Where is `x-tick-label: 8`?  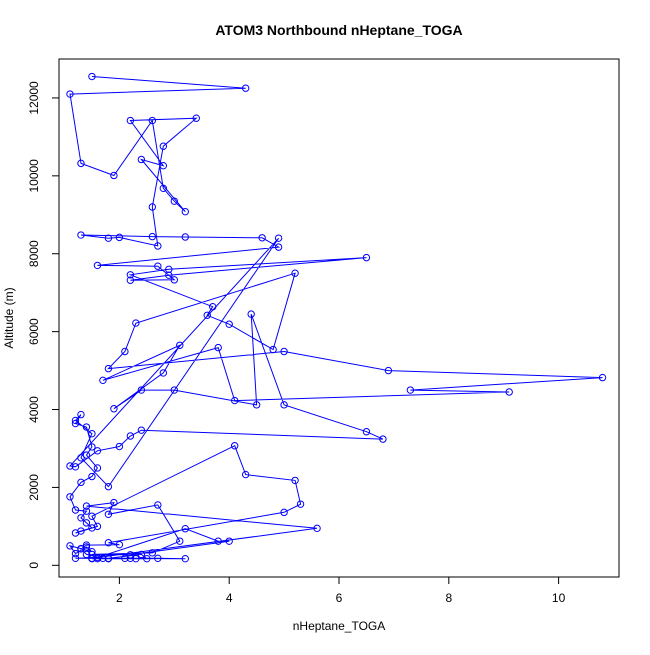 x-tick-label: 8 is located at coordinates (448, 598).